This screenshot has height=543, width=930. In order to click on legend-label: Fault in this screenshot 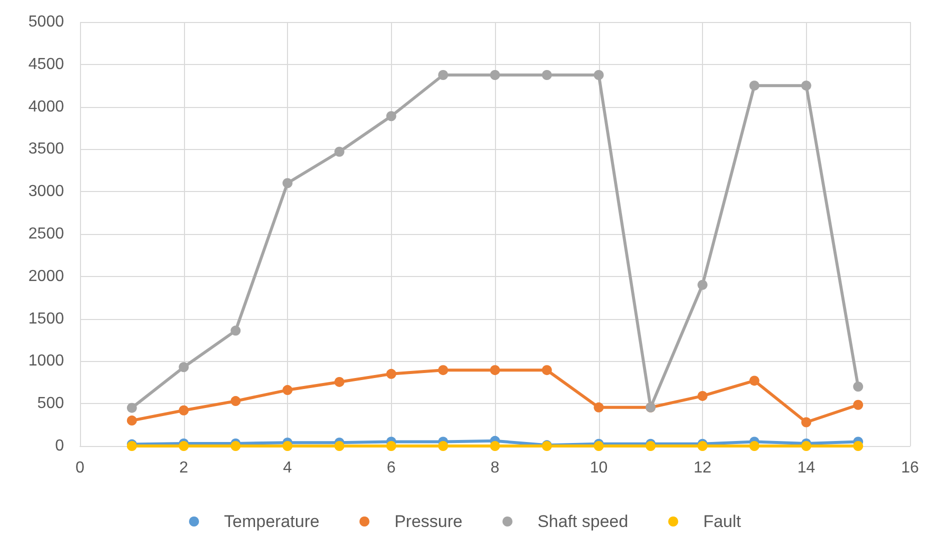, I will do `click(722, 521)`.